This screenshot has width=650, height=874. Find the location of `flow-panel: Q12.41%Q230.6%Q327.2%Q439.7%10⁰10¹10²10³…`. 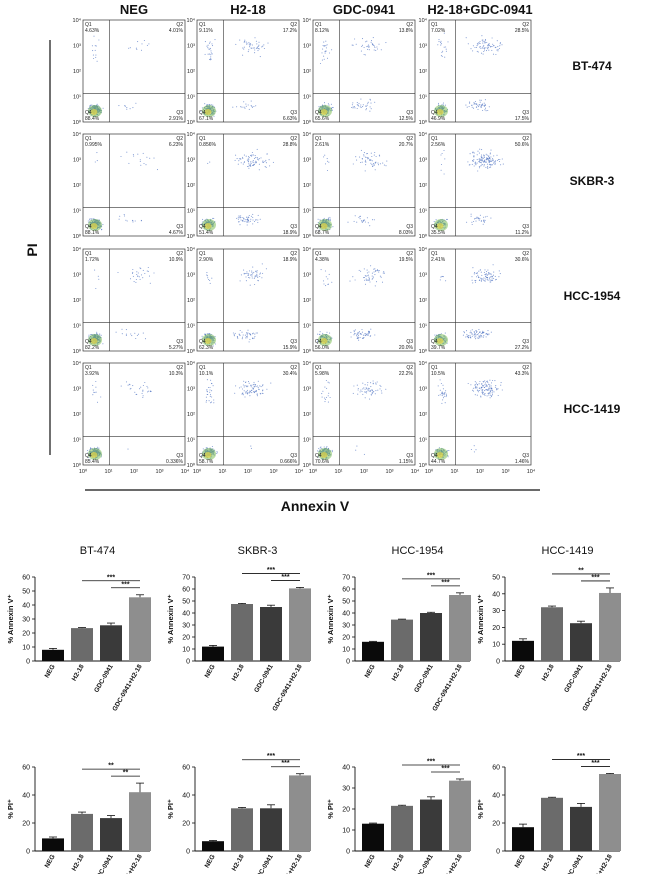

flow-panel: Q12.41%Q230.6%Q327.2%Q439.7%10⁰10¹10²10³… is located at coordinates (475, 300).